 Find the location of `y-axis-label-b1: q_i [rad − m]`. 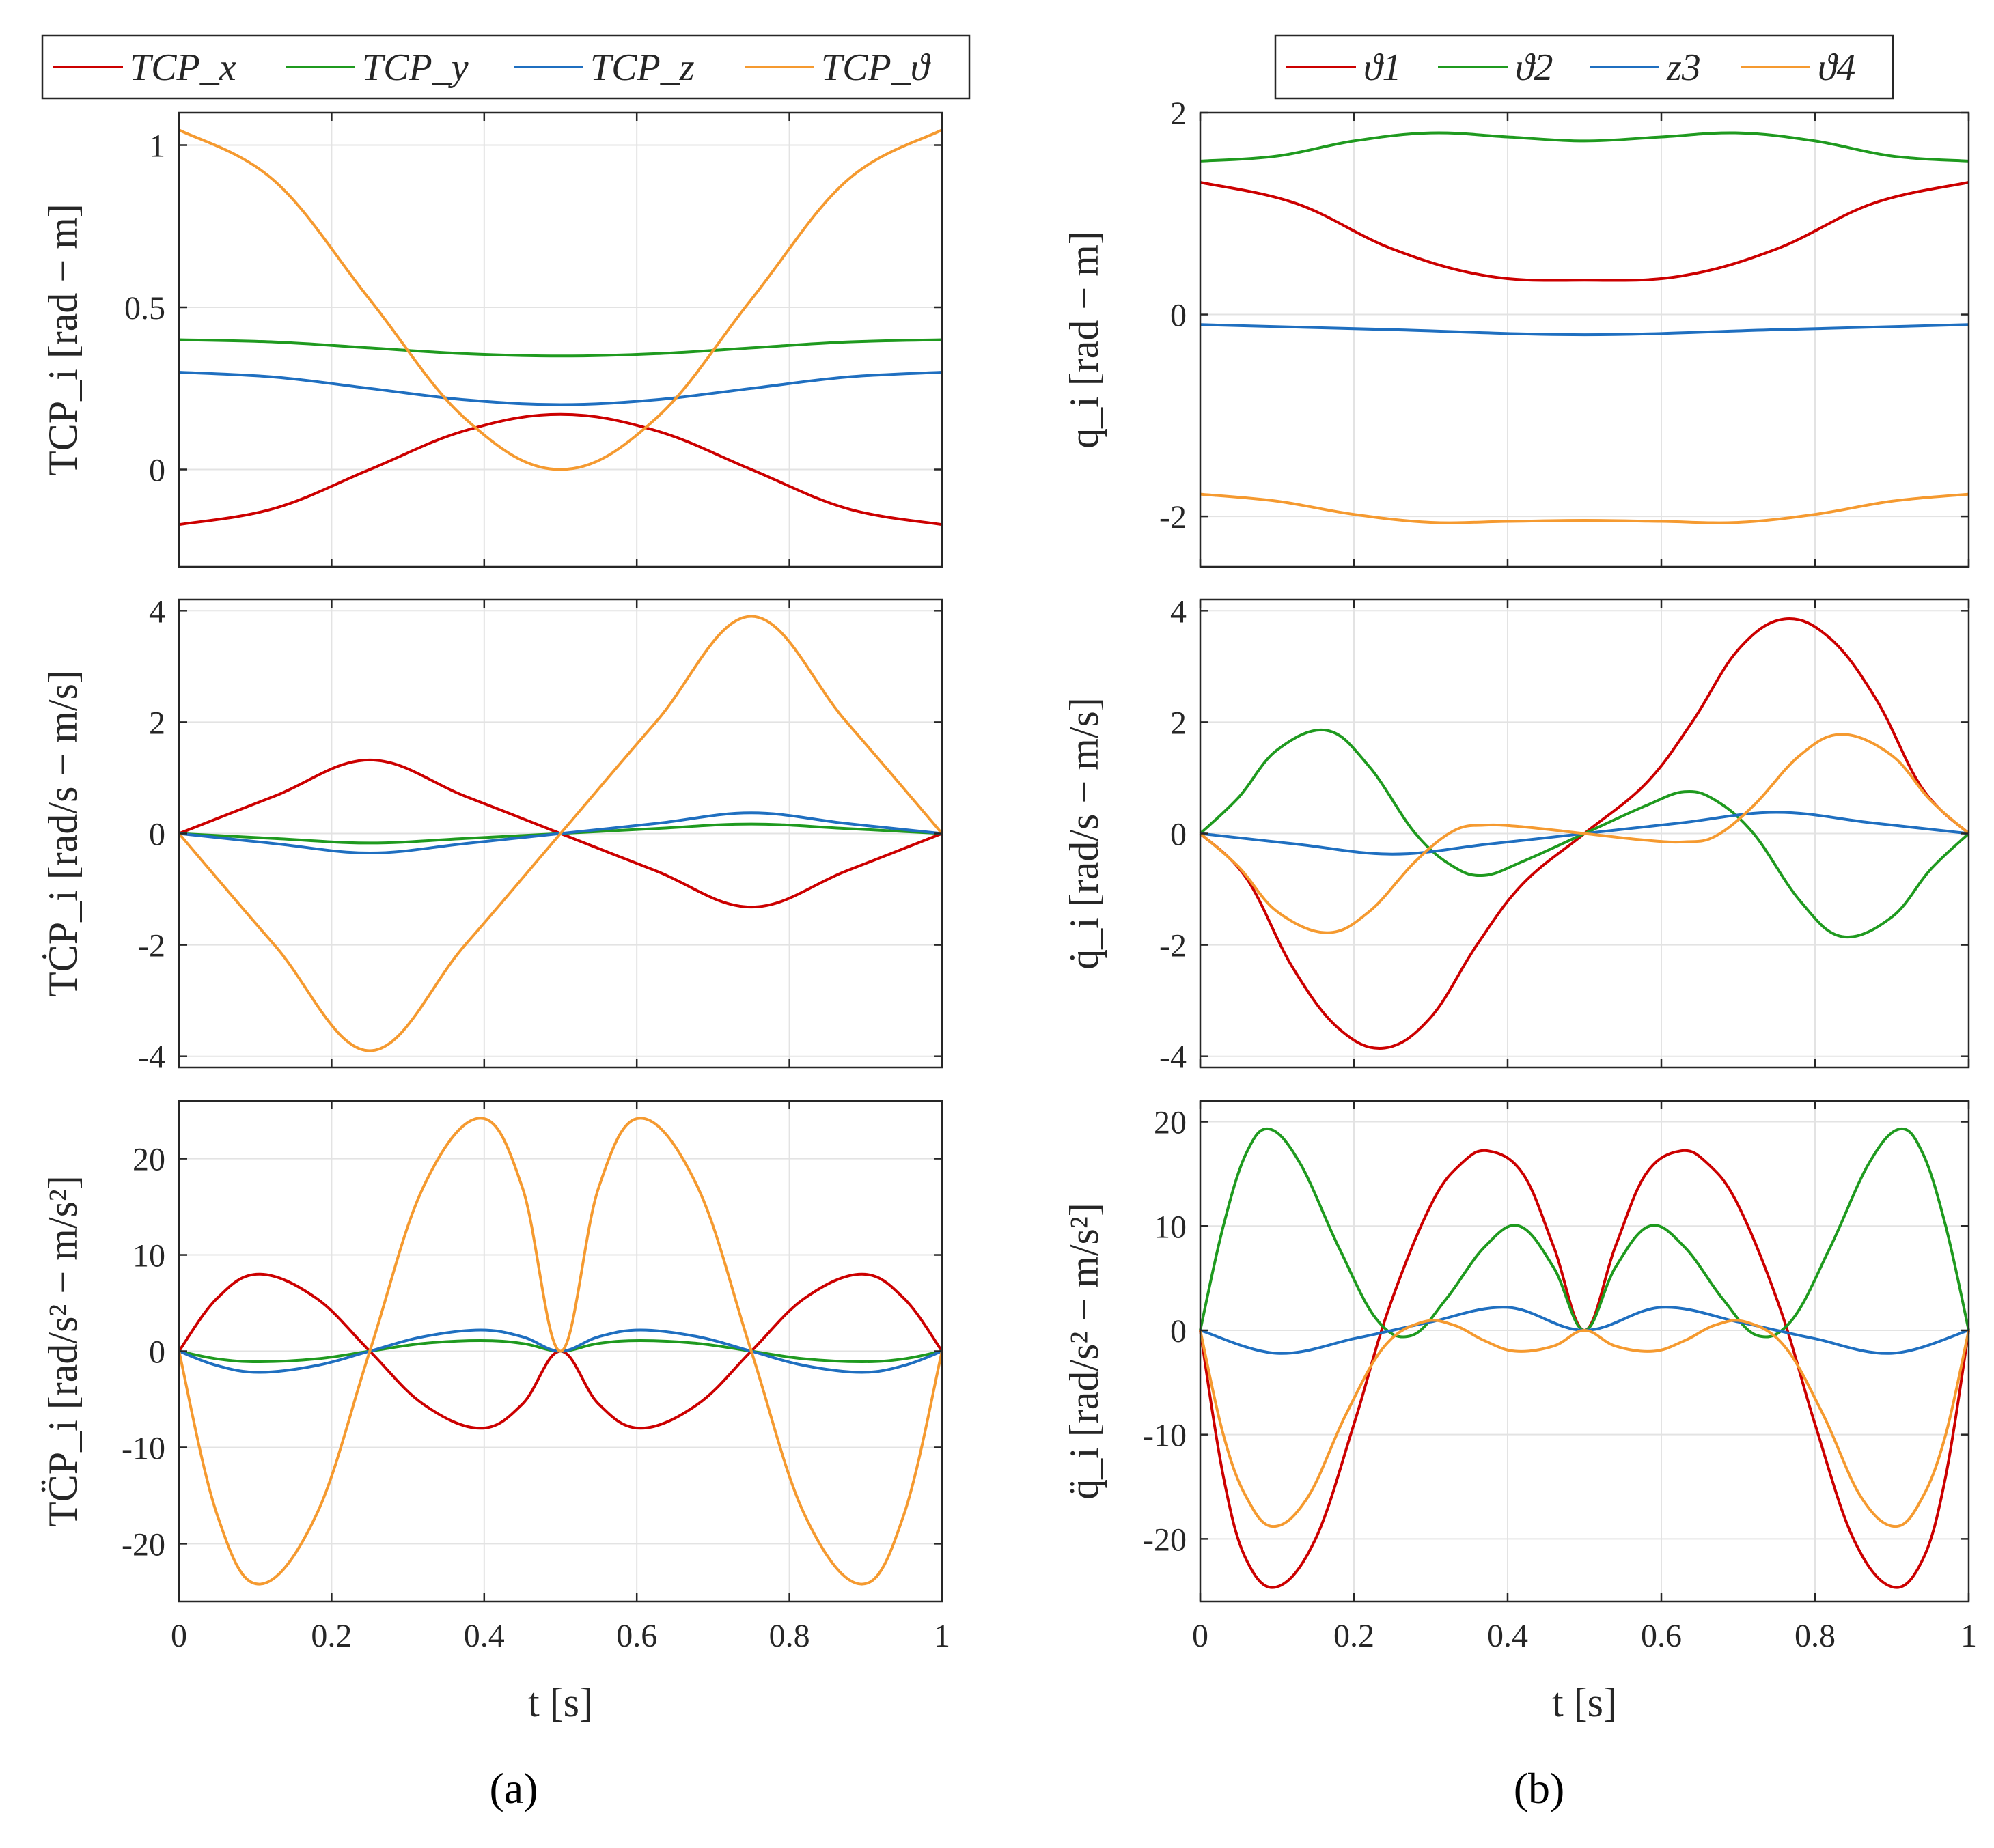

y-axis-label-b1: q_i [rad − m] is located at coordinates (1084, 340).